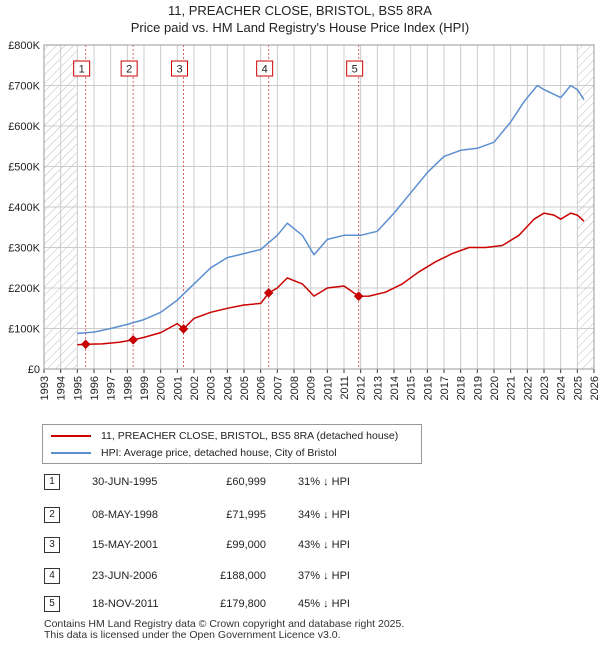 The image size is (600, 650). I want to click on transaction-hpi-diff: 43% ↓ HPI, so click(324, 545).